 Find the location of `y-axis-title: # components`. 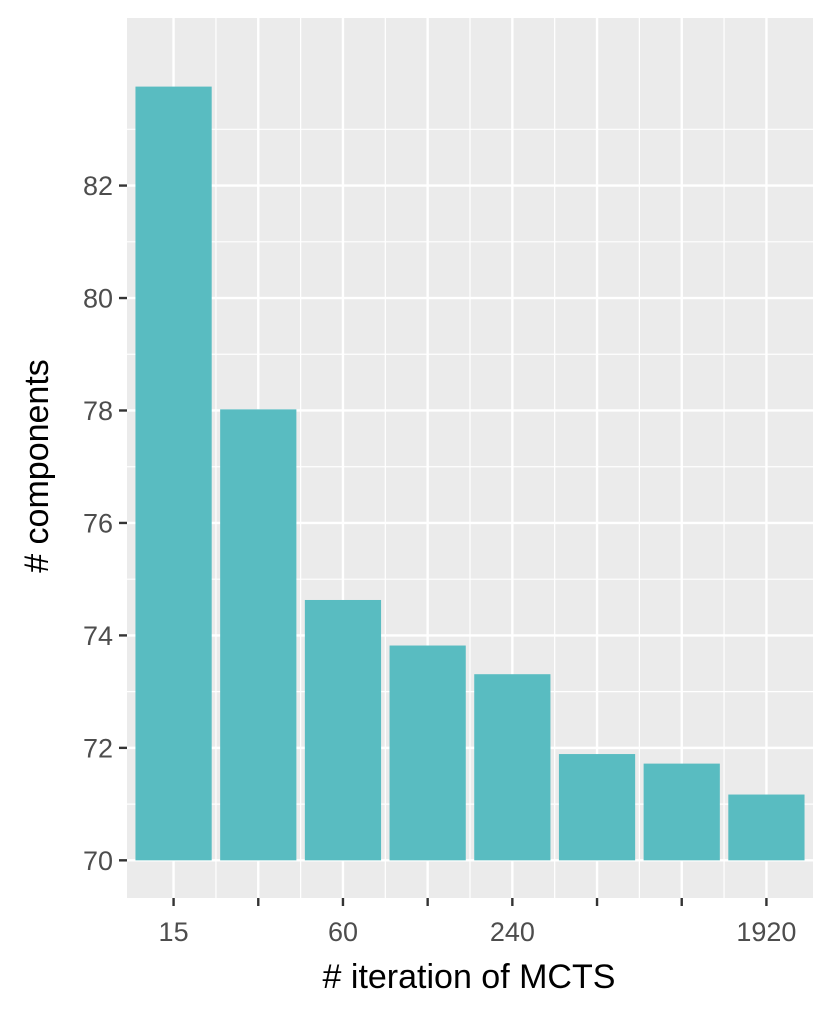

y-axis-title: # components is located at coordinates (37, 466).